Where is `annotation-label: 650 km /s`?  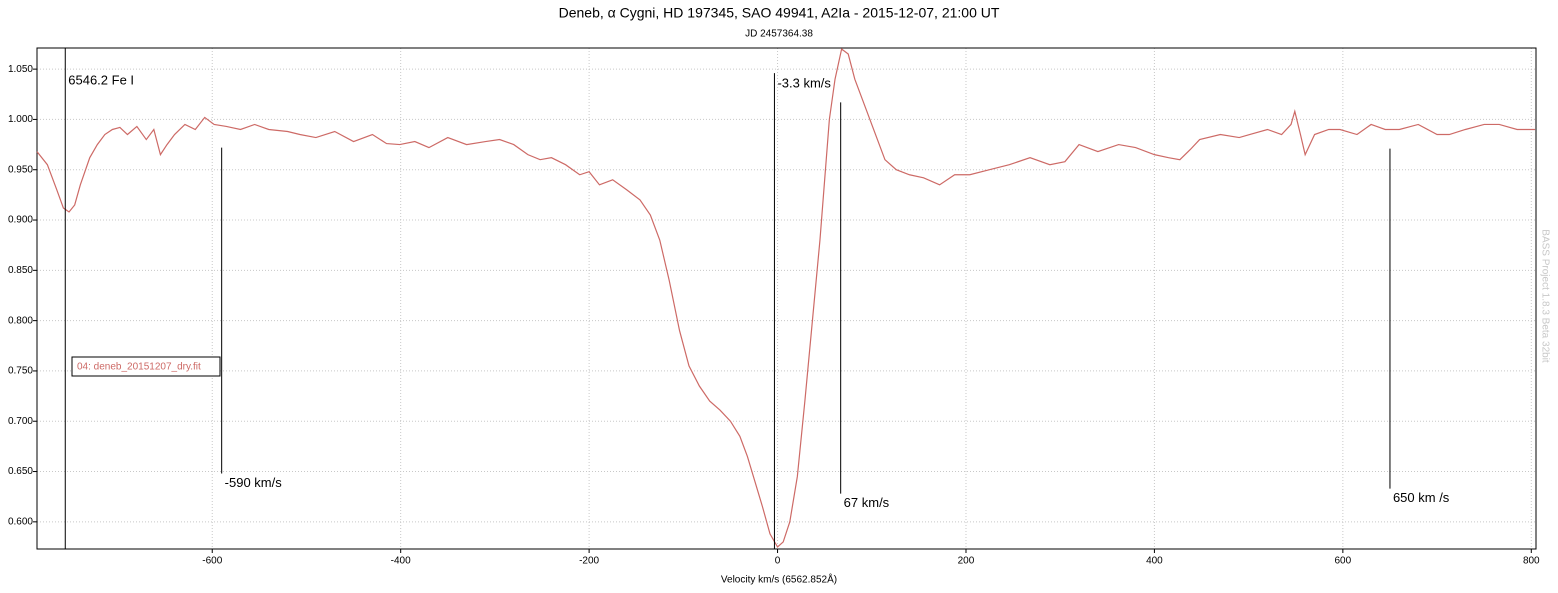
annotation-label: 650 km /s is located at coordinates (1421, 497).